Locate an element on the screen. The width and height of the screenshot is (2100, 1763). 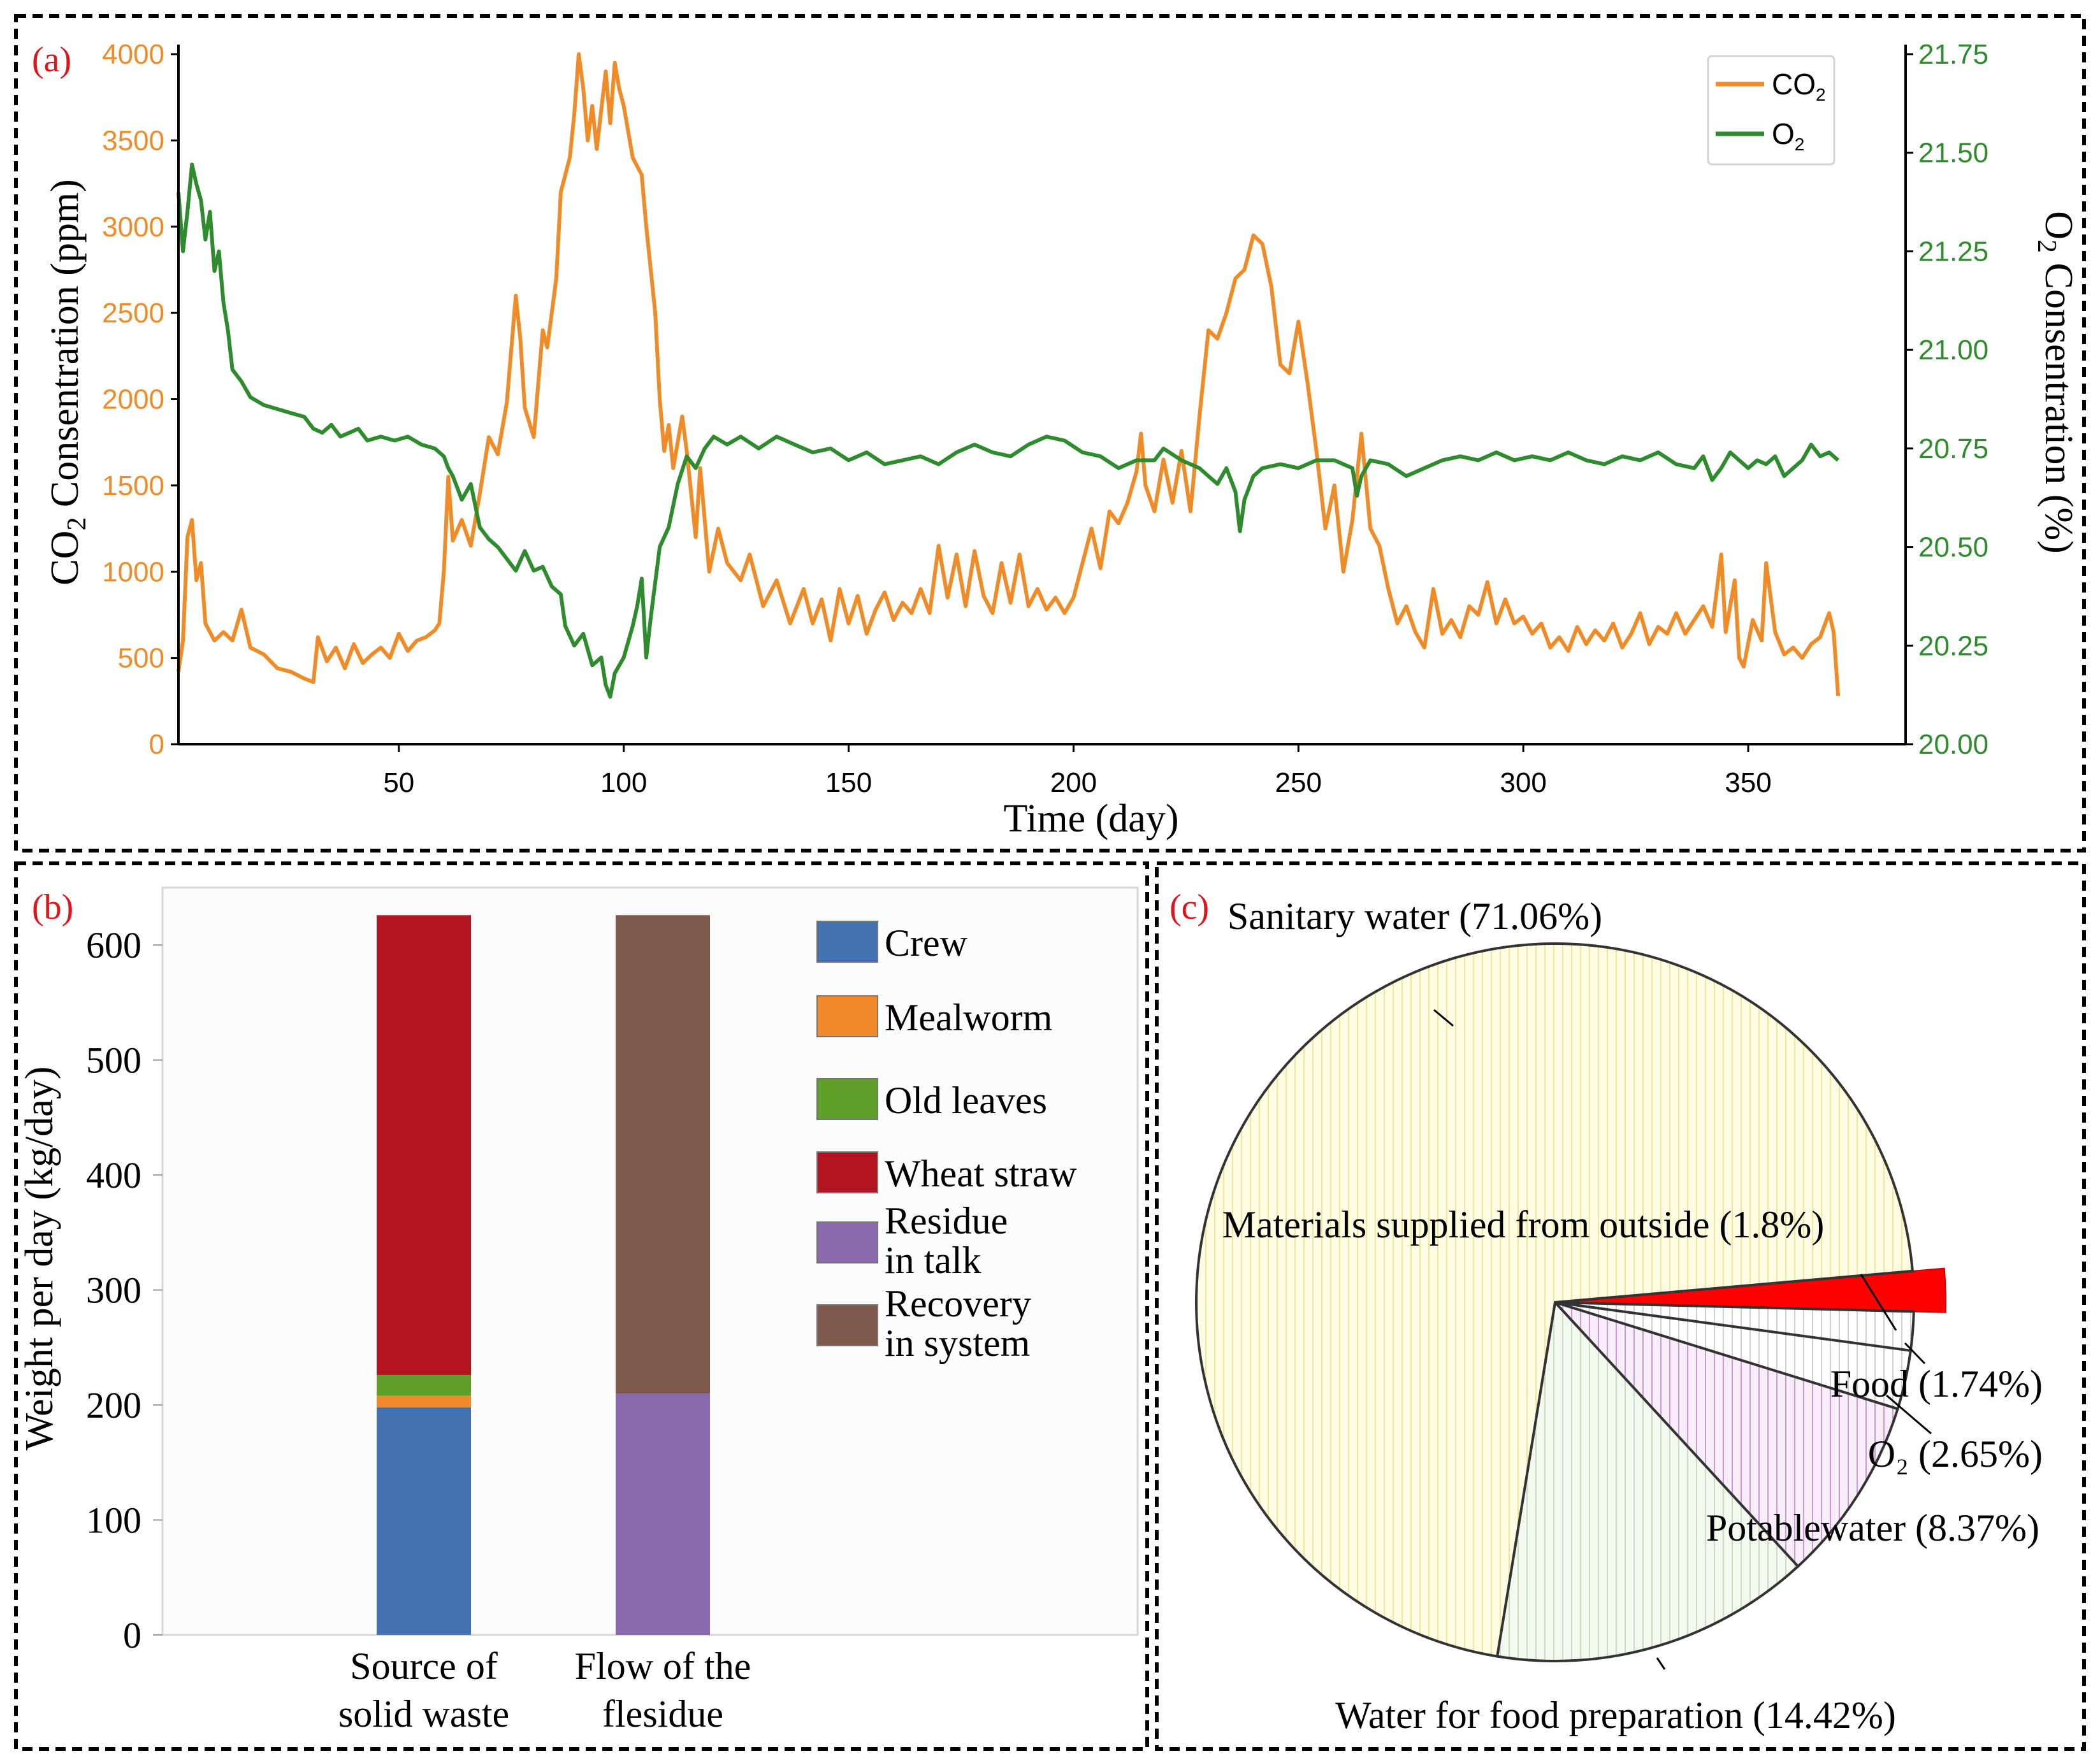
a-y-left-tick-label: 3000 is located at coordinates (133, 227).